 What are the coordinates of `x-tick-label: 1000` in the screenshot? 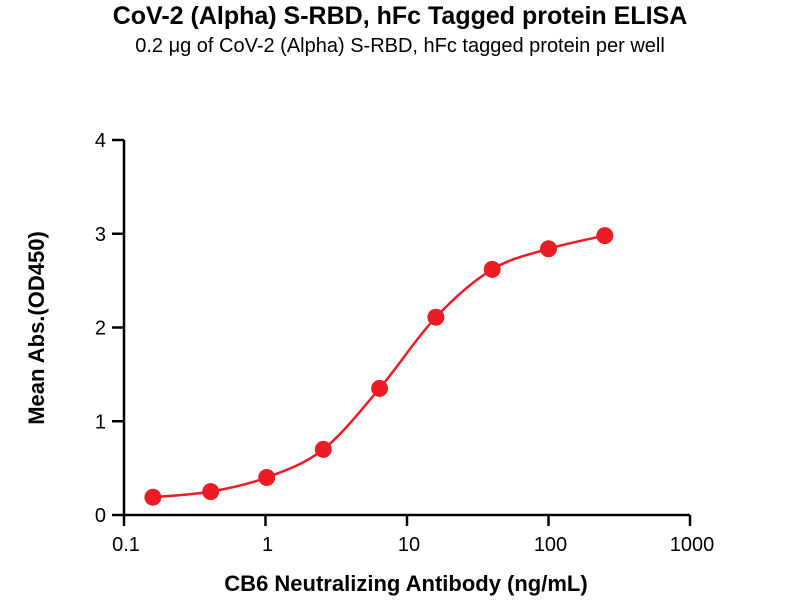 It's located at (692, 545).